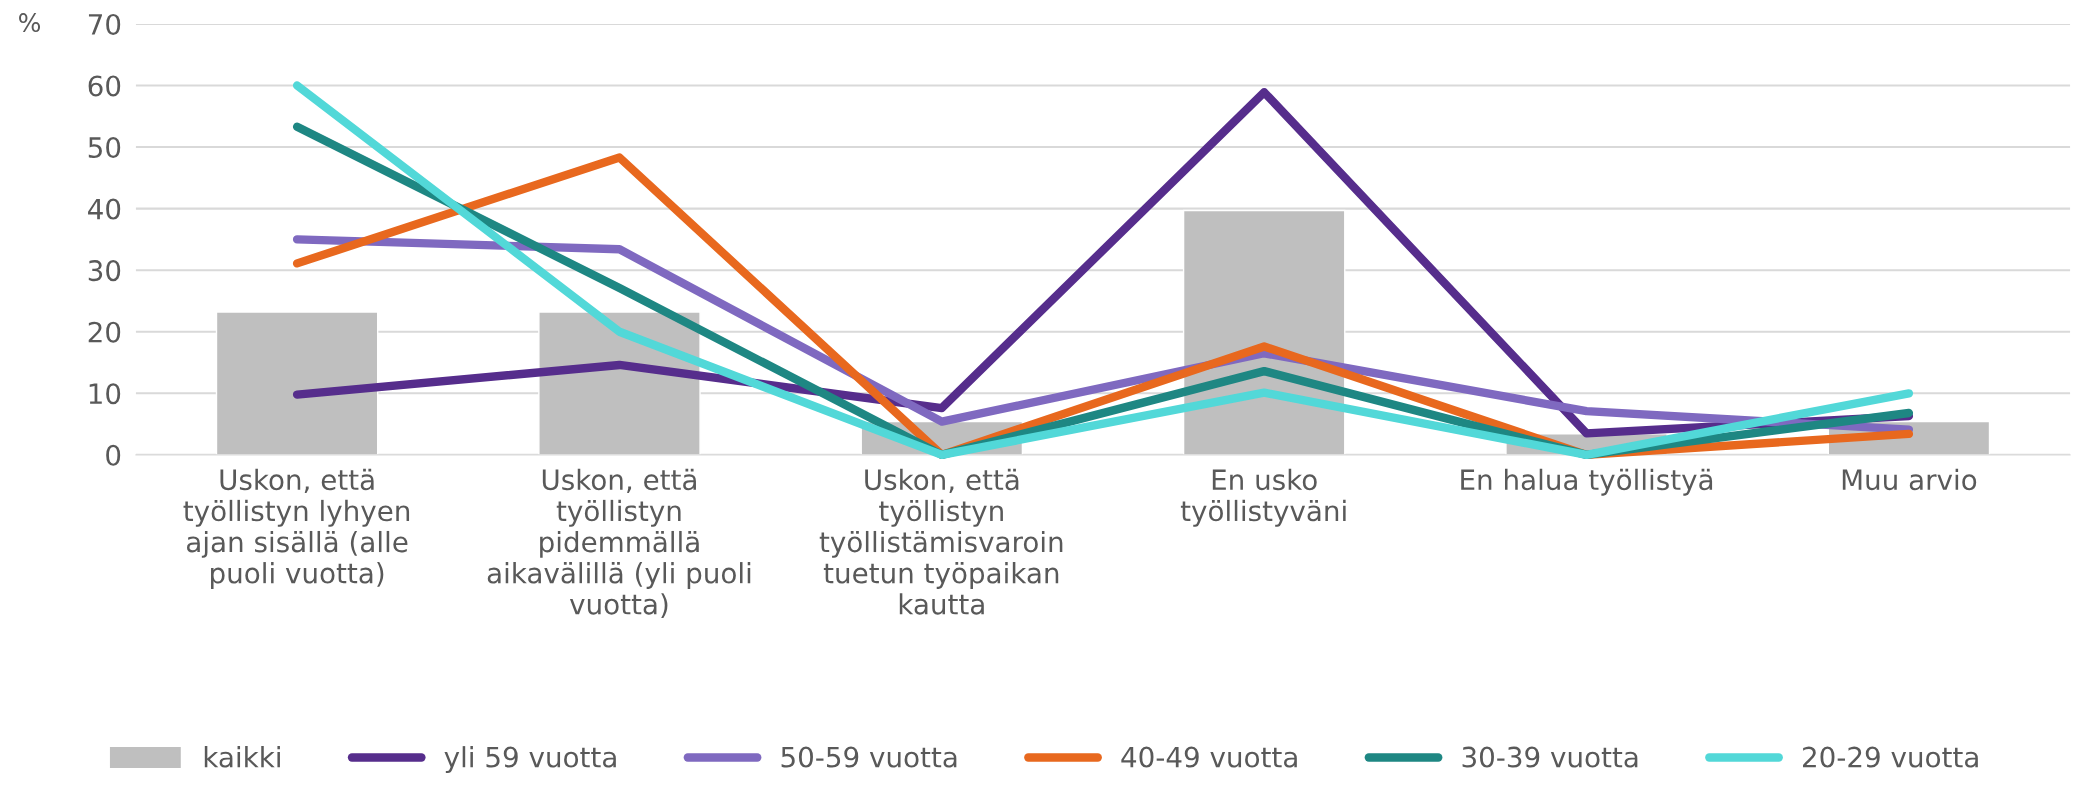 The width and height of the screenshot is (2091, 798). What do you see at coordinates (1909, 479) in the screenshot?
I see `x-tick-label: Muu arvio` at bounding box center [1909, 479].